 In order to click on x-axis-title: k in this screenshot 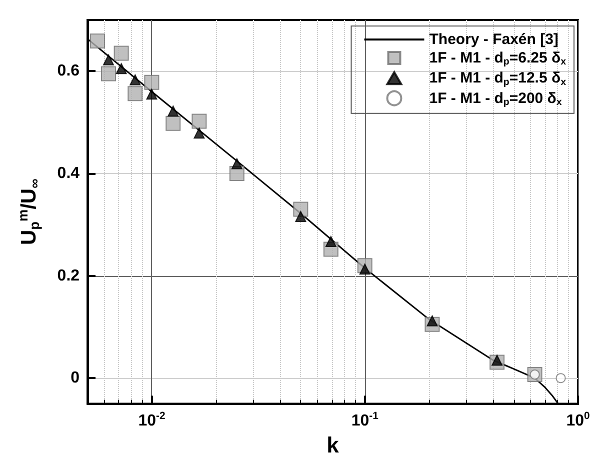, I will do `click(333, 445)`.